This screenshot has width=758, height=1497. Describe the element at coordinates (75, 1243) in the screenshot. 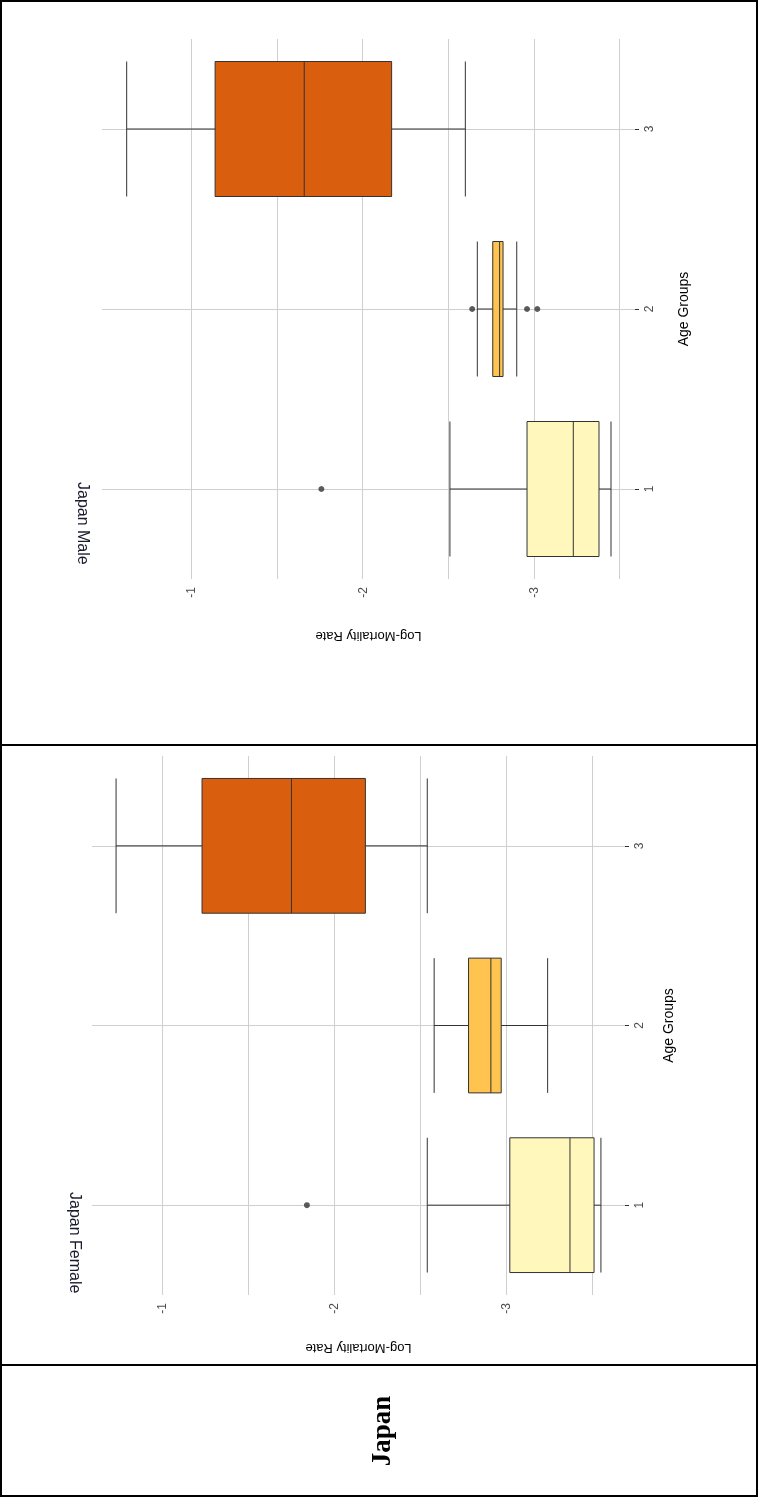

I see `text: Japan Female` at that location.